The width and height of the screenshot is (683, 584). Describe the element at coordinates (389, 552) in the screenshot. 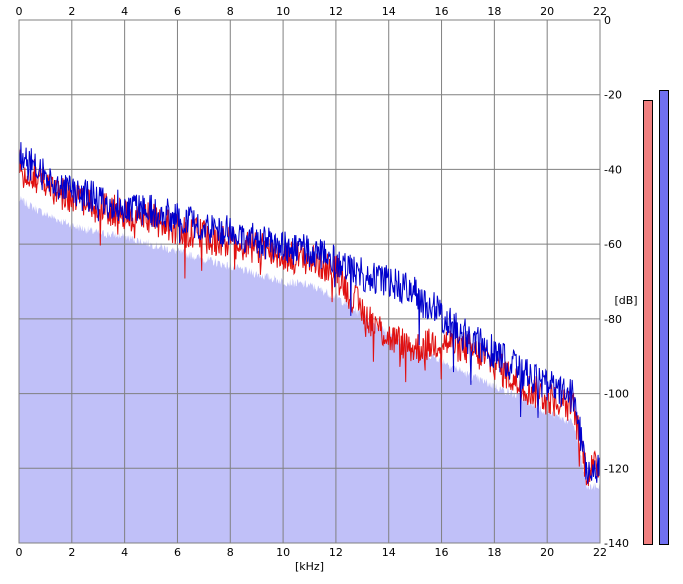

I see `x-tick-label-bottom: 14` at that location.